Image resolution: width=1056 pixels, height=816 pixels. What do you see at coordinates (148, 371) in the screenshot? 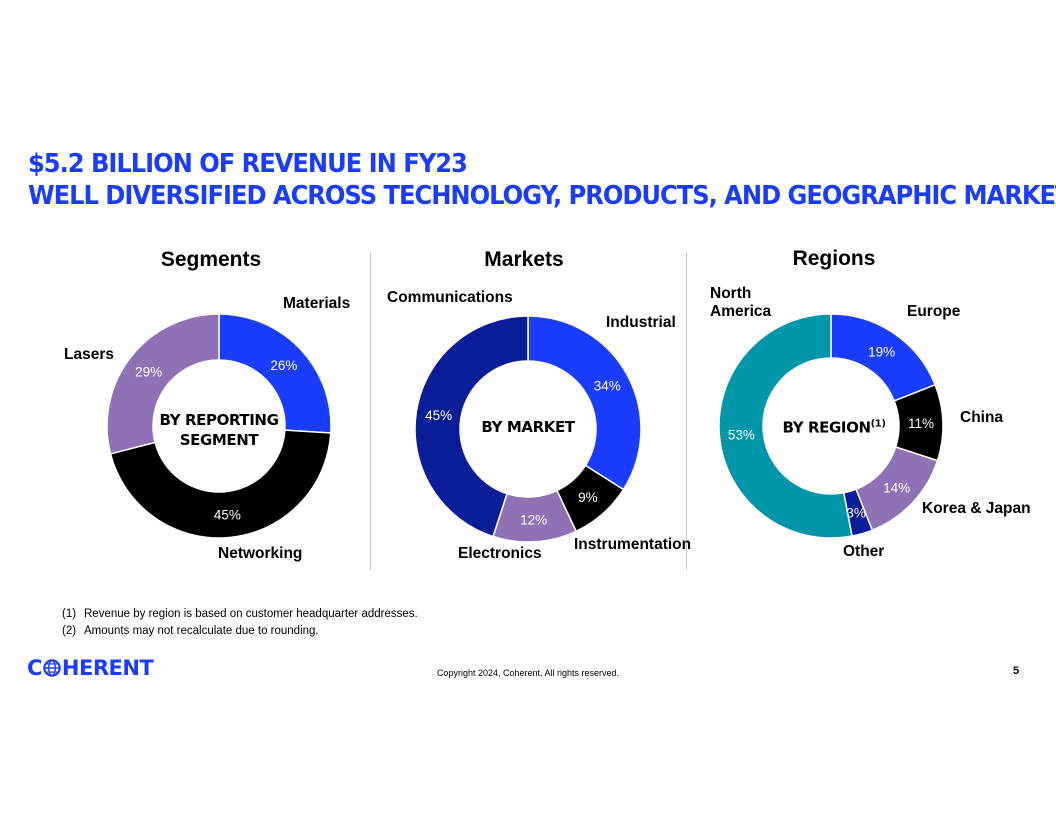
I see `segments-data-label-lasers: 29%` at bounding box center [148, 371].